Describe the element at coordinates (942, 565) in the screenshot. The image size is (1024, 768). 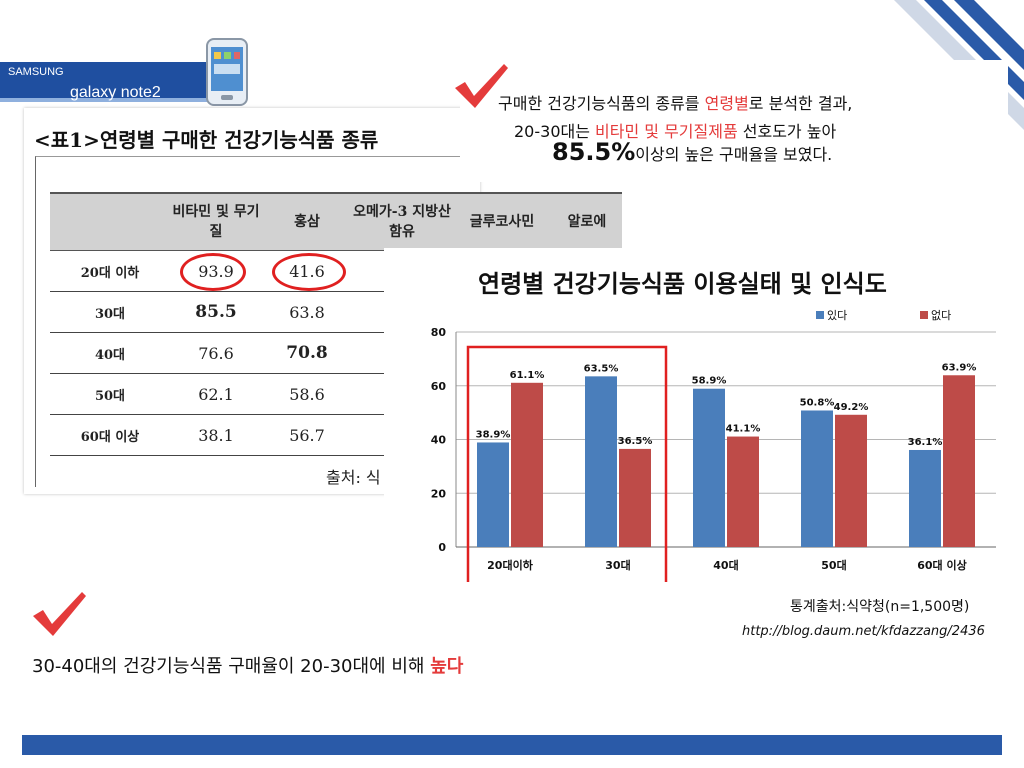
I see `x-tick-label: 60대 이상` at that location.